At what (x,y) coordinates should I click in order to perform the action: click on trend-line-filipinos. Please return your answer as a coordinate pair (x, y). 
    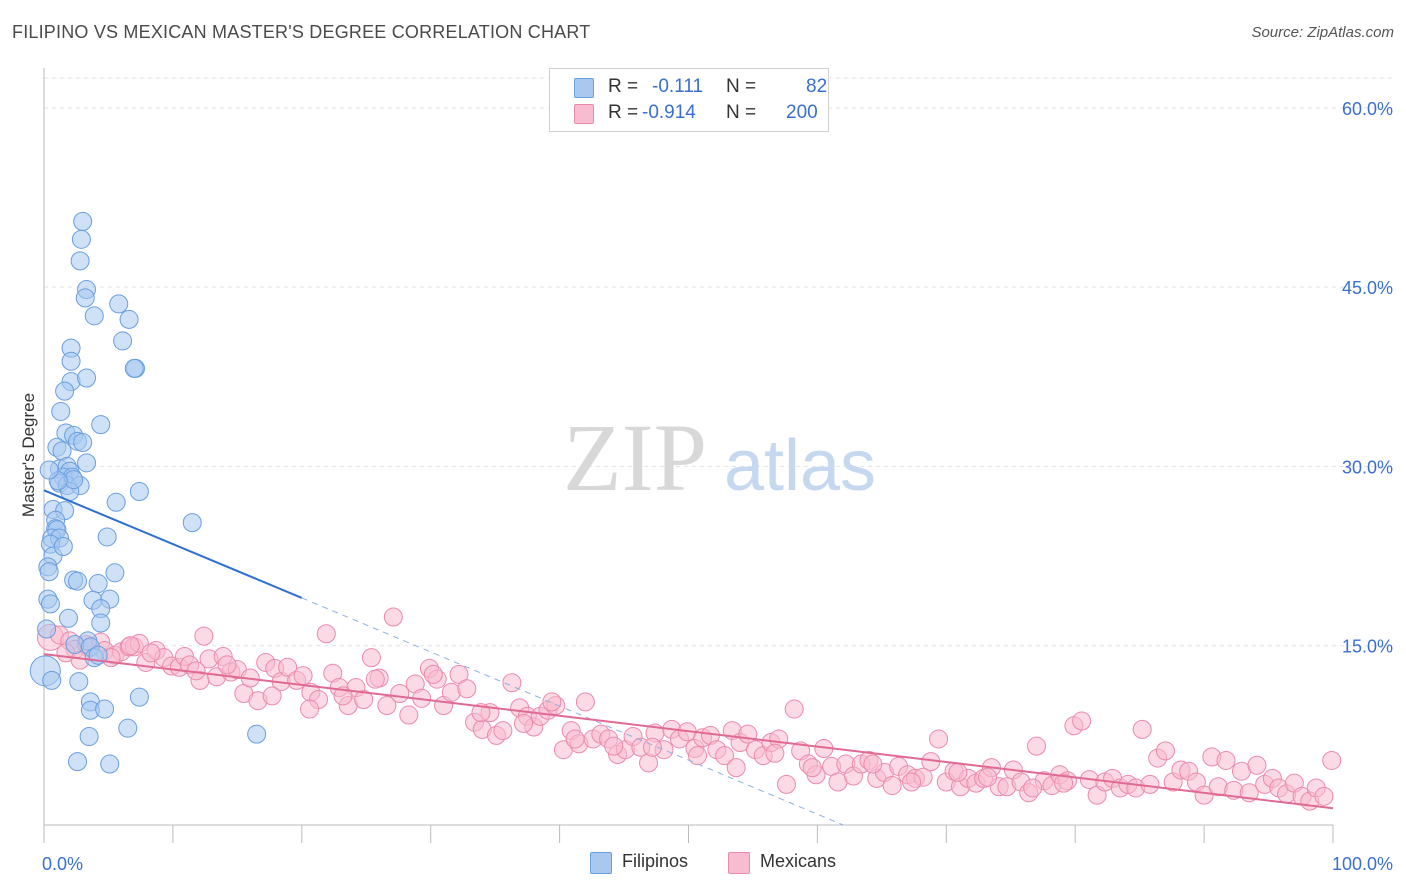
    Looking at the image, I should click on (173, 544).